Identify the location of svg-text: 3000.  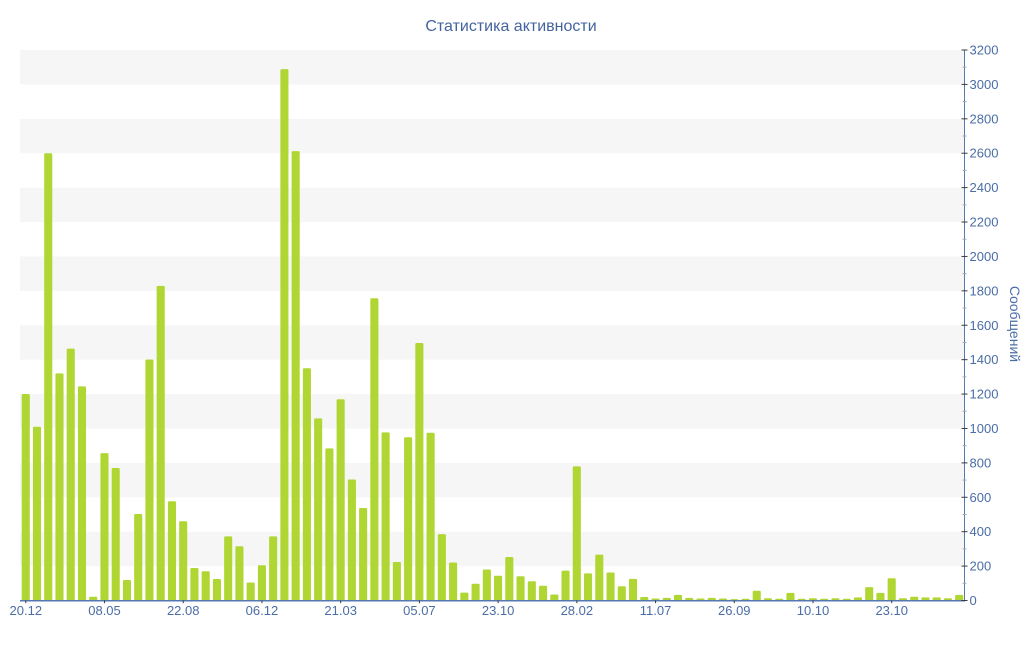
(984, 84).